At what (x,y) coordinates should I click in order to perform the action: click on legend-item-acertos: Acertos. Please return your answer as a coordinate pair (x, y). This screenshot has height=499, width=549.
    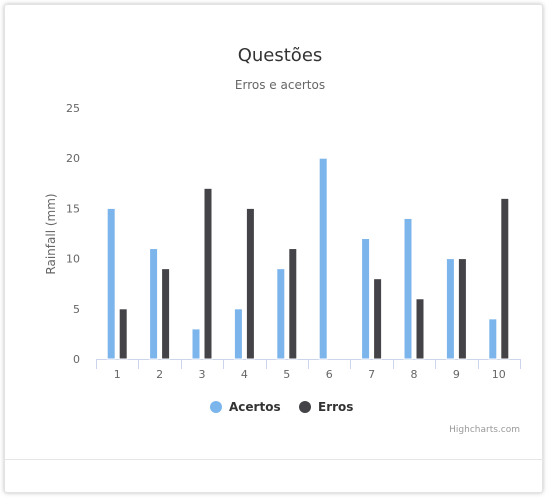
    Looking at the image, I should click on (255, 407).